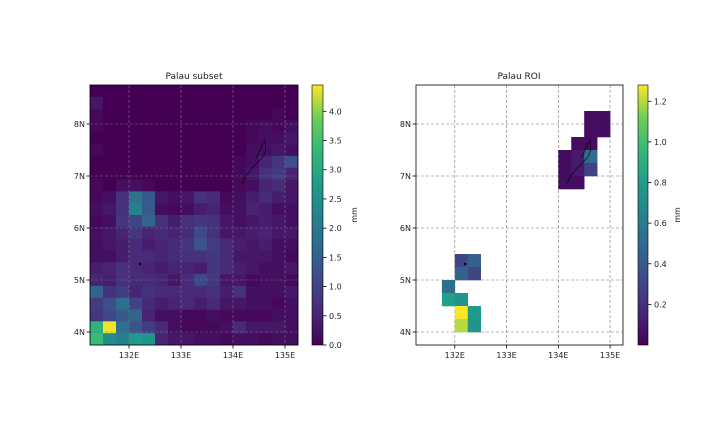 Image resolution: width=720 pixels, height=432 pixels. What do you see at coordinates (253, 161) in the screenshot?
I see `island-outline-main` at bounding box center [253, 161].